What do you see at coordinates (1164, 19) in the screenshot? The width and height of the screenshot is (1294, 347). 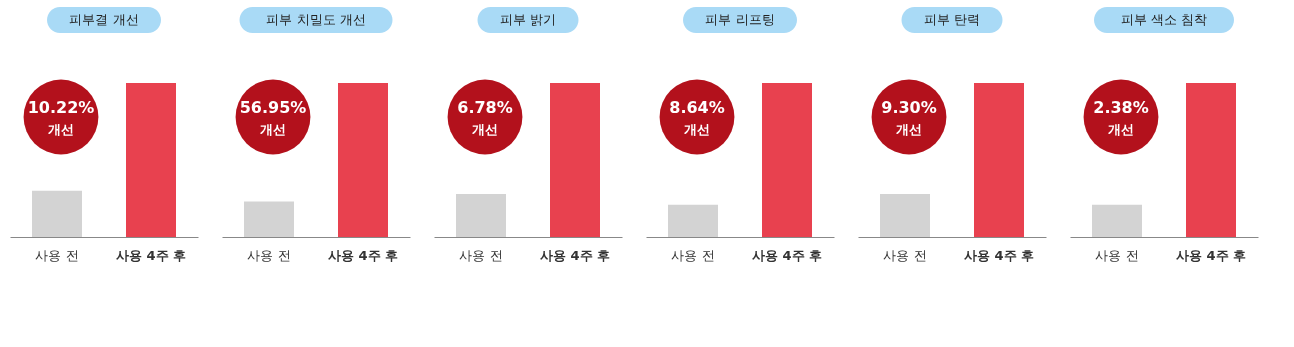 I see `chart-title: 피부 색소 침착` at bounding box center [1164, 19].